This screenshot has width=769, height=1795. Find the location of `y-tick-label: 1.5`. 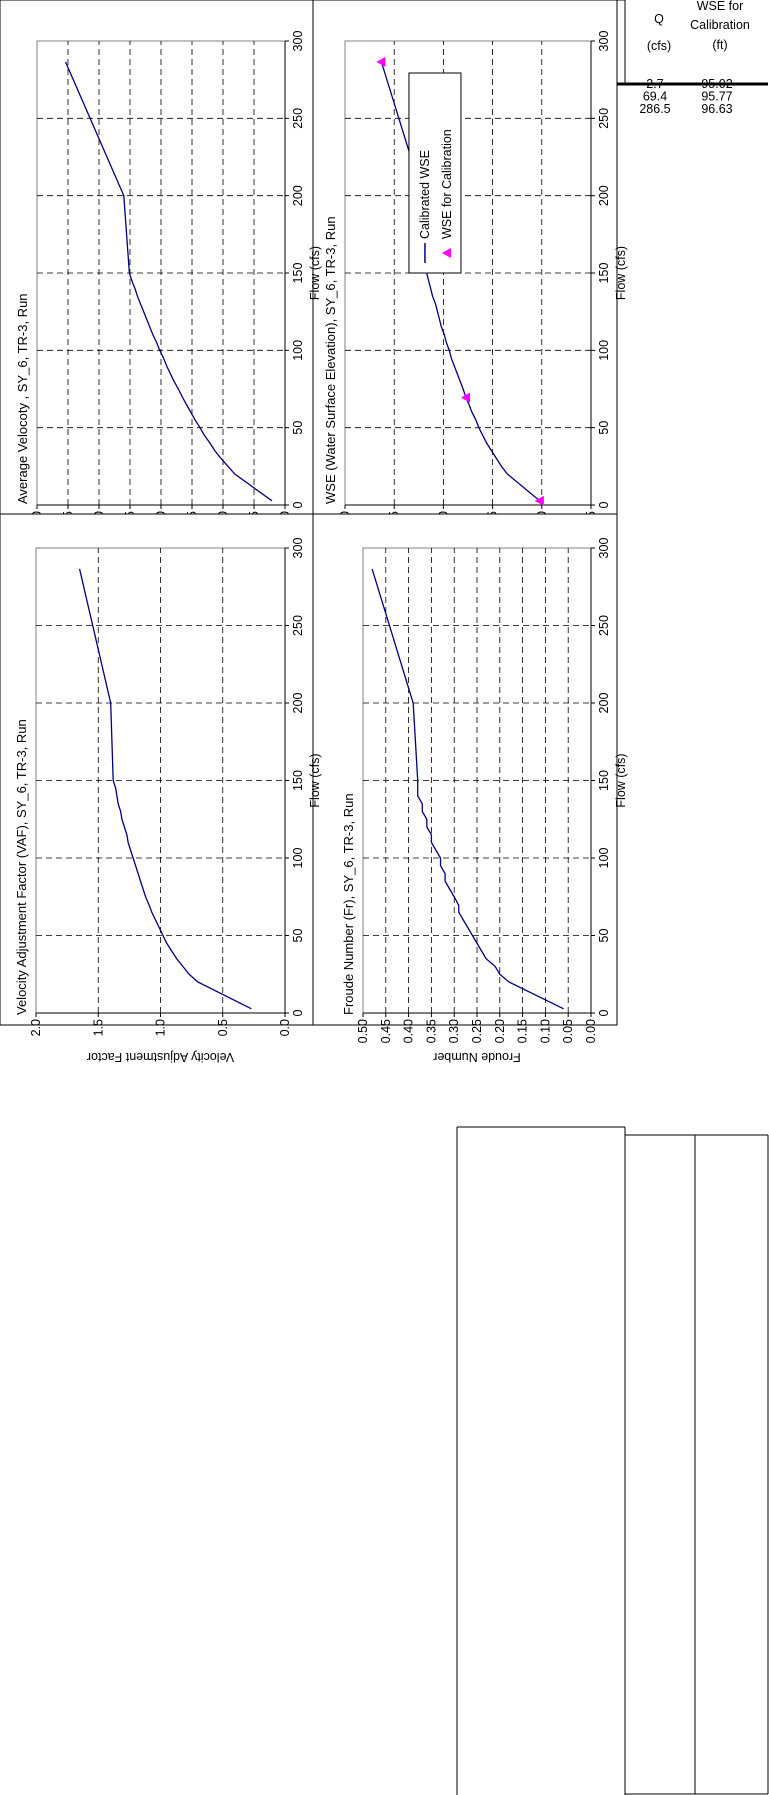

y-tick-label: 1.5 is located at coordinates (98, 1027).